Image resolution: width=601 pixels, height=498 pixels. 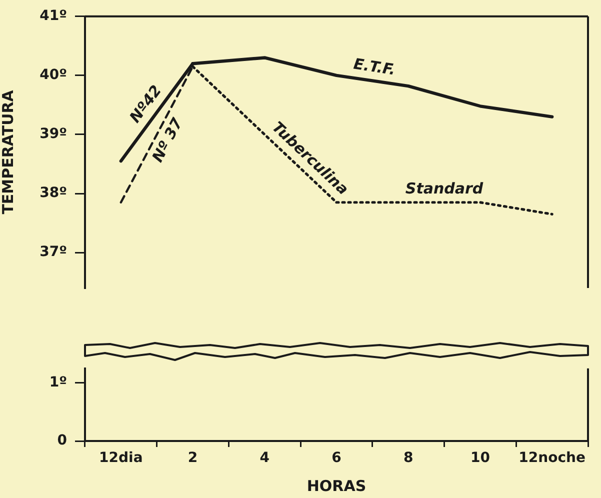 I want to click on x-tick-label: 6, so click(x=337, y=458).